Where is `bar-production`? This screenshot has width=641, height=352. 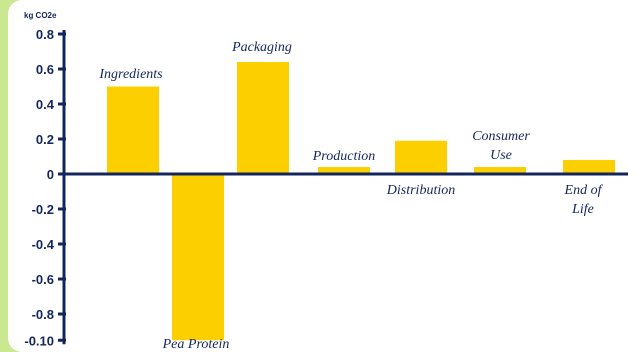
bar-production is located at coordinates (344, 170).